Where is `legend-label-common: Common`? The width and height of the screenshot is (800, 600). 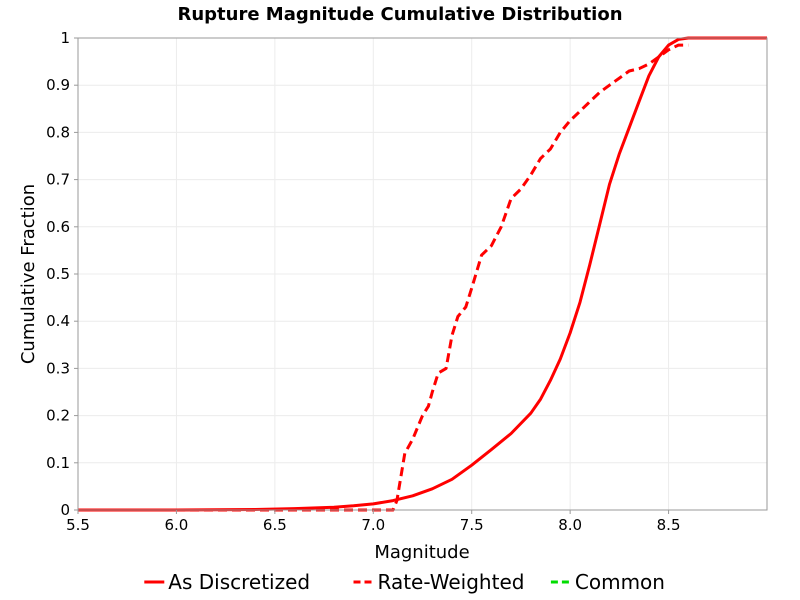
legend-label-common: Common is located at coordinates (620, 582).